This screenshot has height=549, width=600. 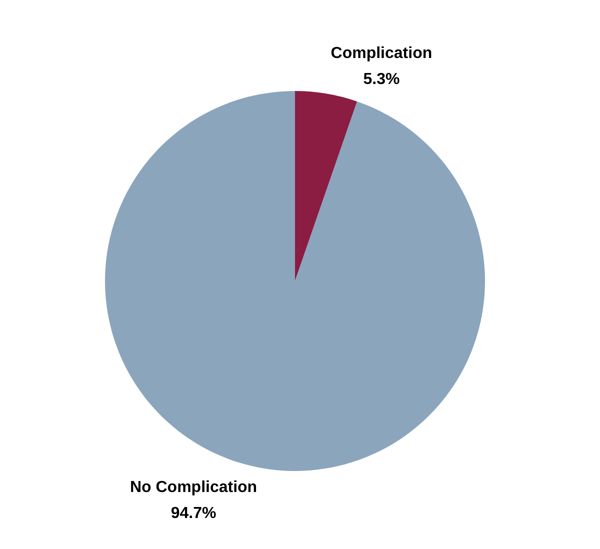 I want to click on slice-label: Complication, so click(x=381, y=53).